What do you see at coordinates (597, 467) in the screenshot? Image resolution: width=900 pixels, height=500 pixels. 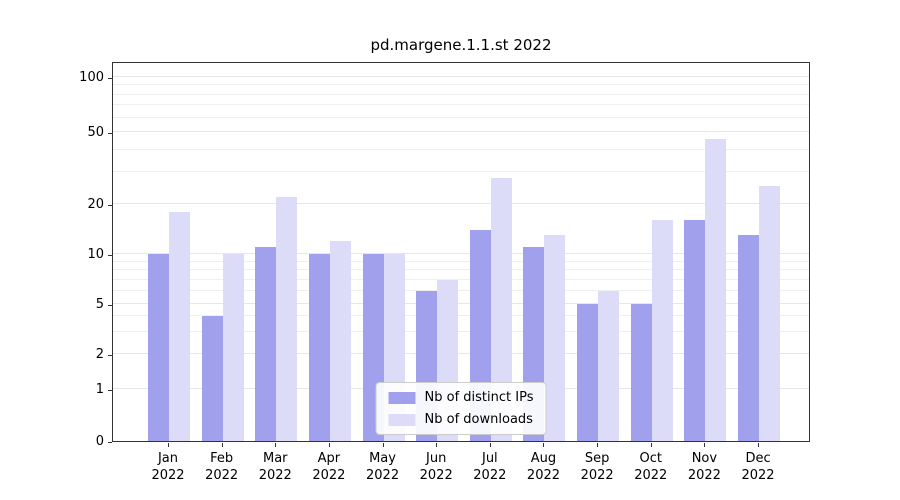 I see `x-tick-label: Sep 2022` at bounding box center [597, 467].